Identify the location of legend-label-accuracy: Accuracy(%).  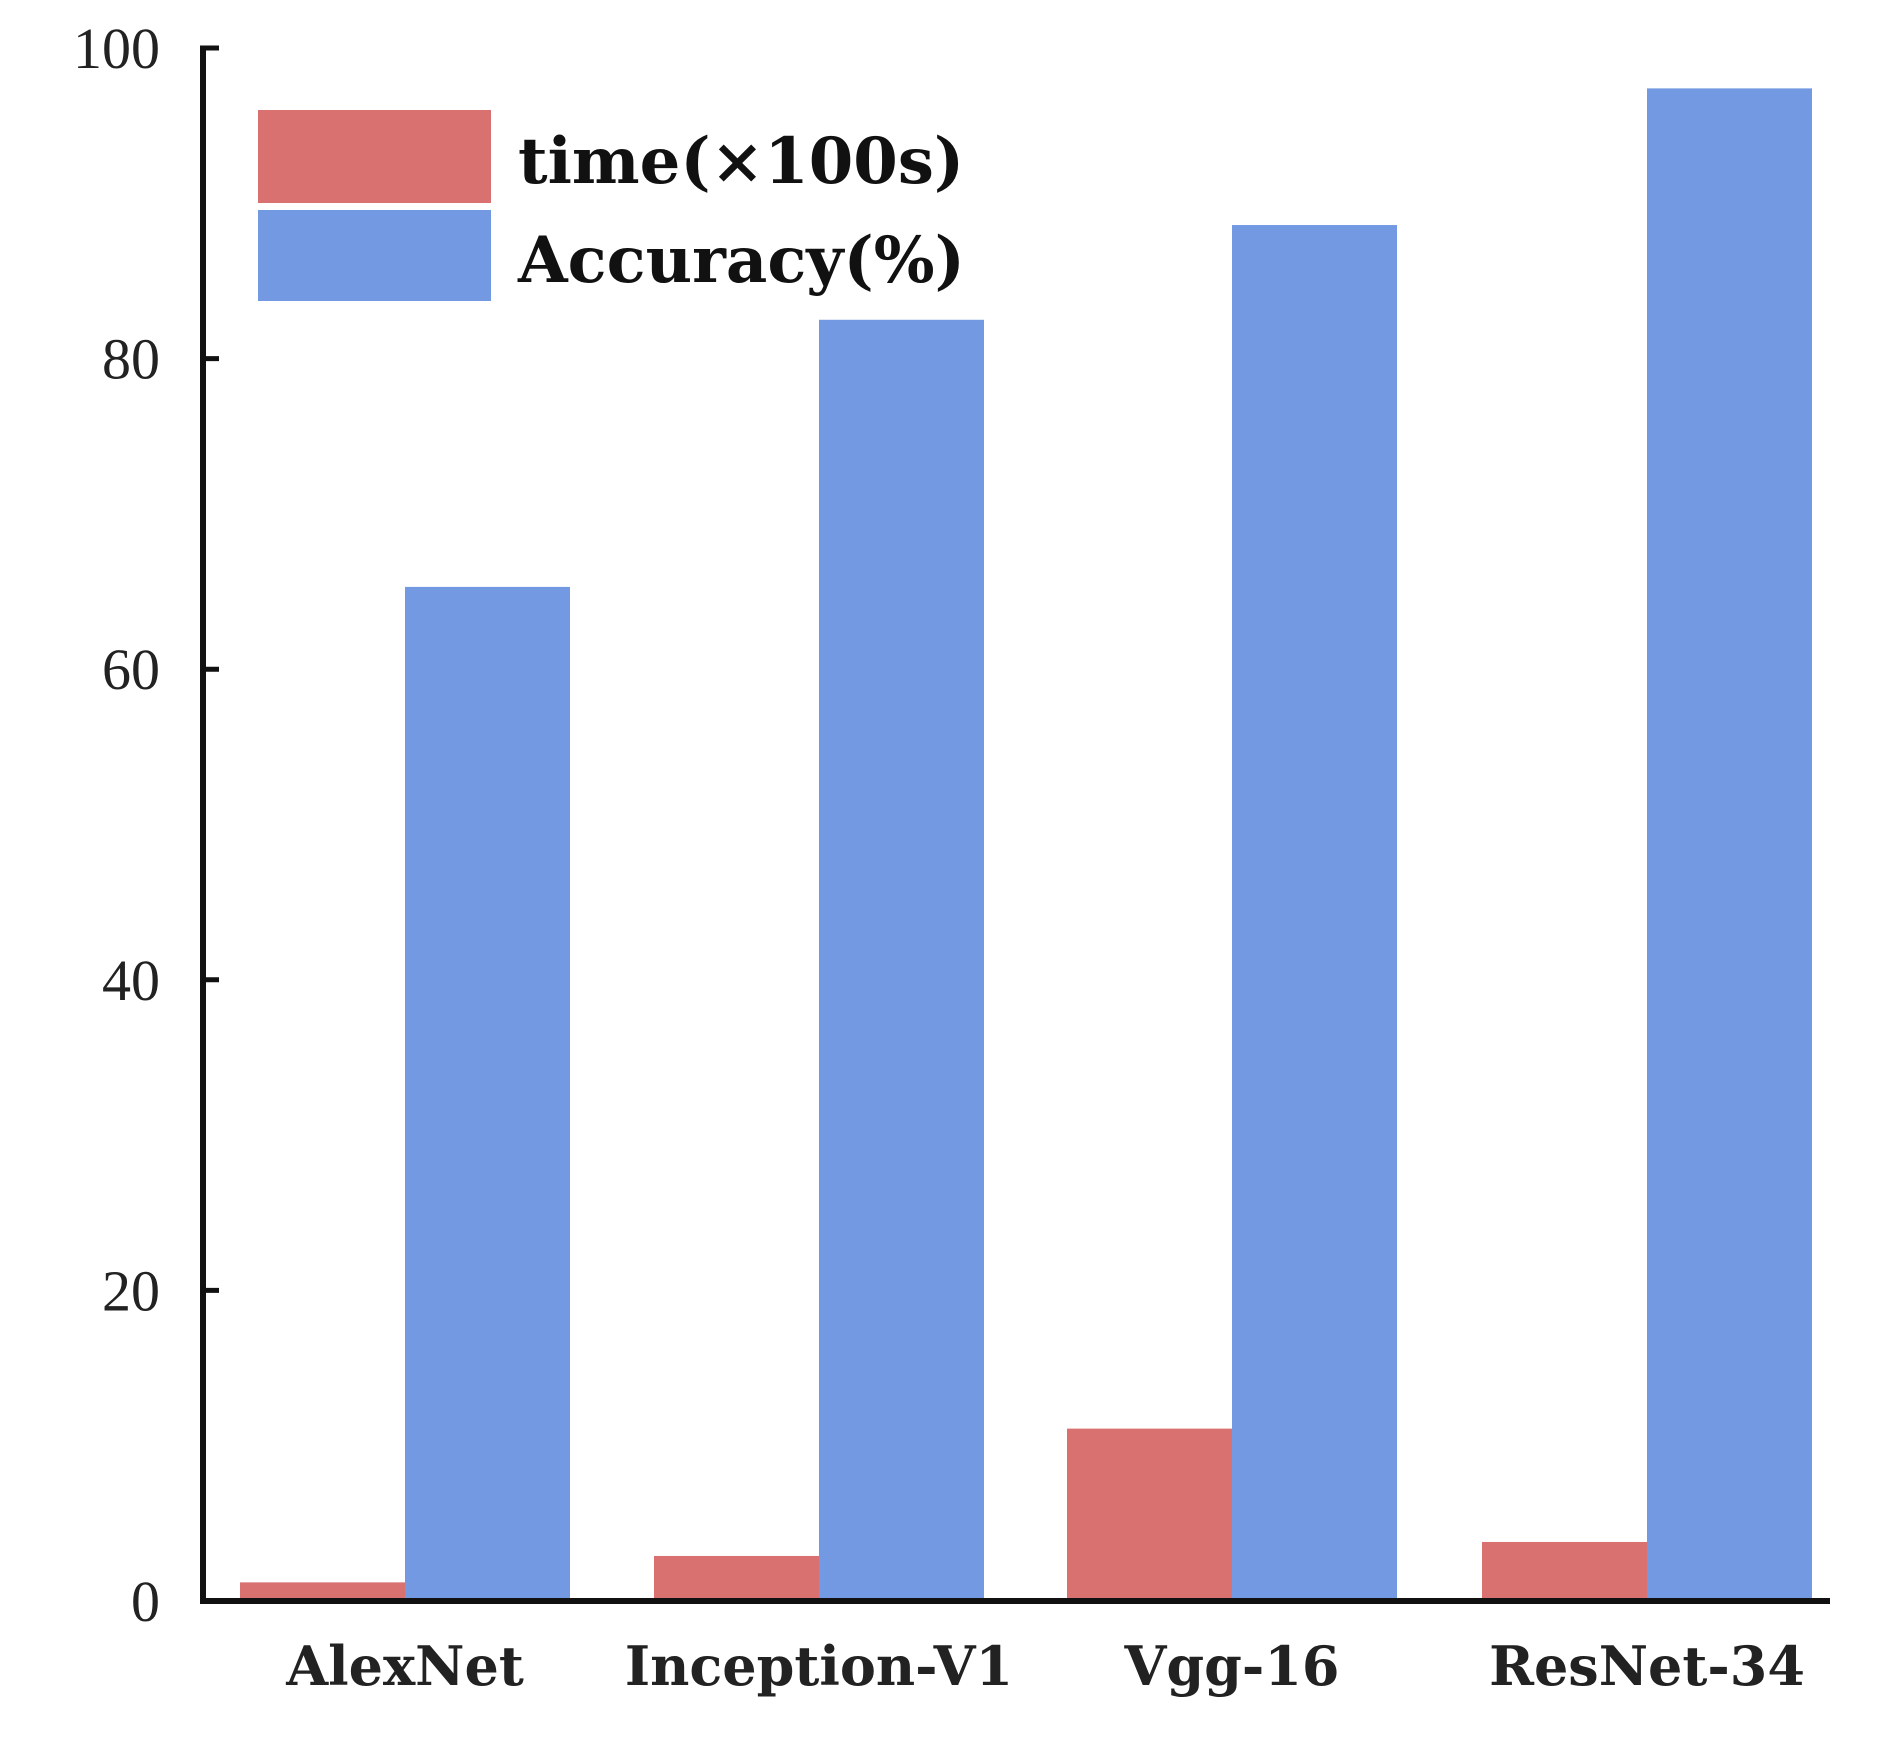
(741, 260).